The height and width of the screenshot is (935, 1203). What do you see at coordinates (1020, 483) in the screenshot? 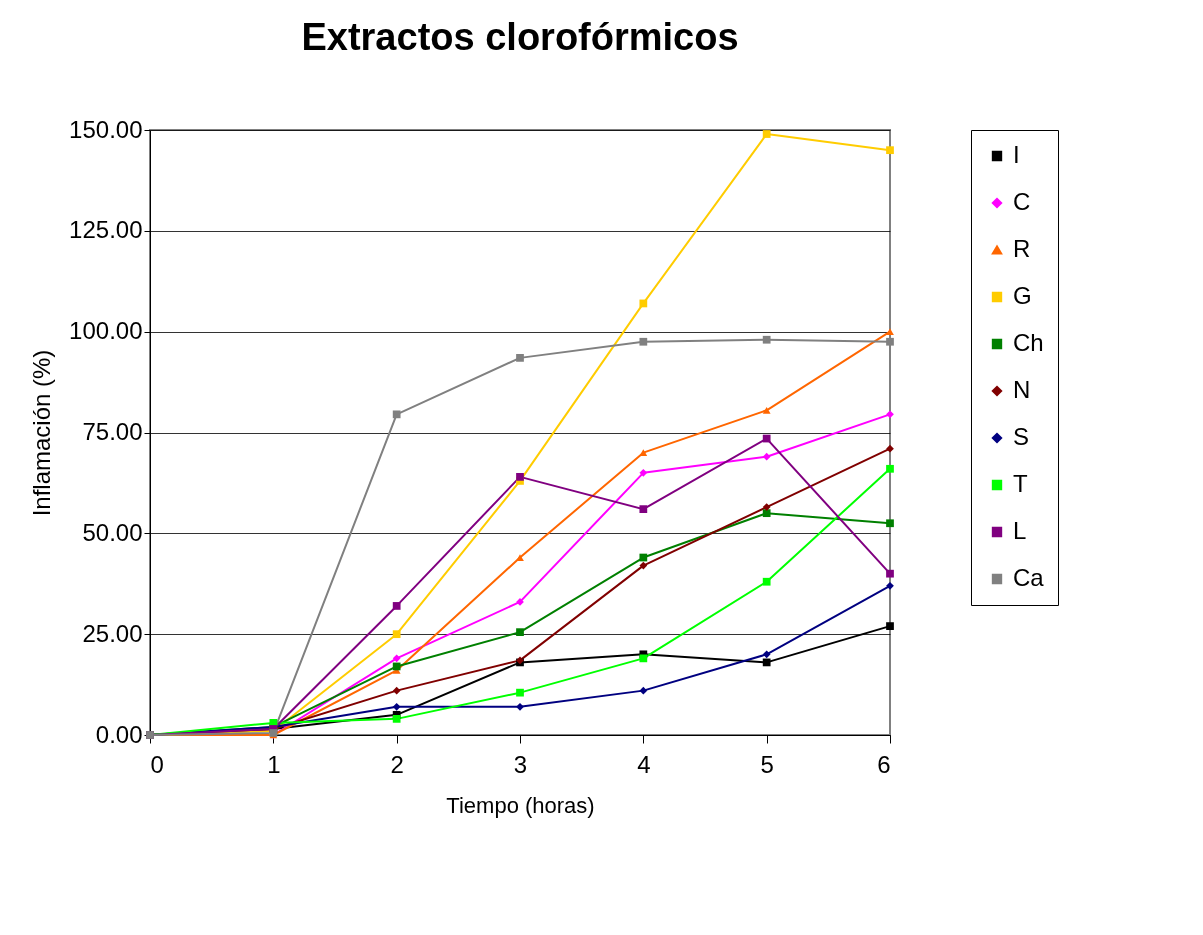
I see `legend-label: T` at bounding box center [1020, 483].